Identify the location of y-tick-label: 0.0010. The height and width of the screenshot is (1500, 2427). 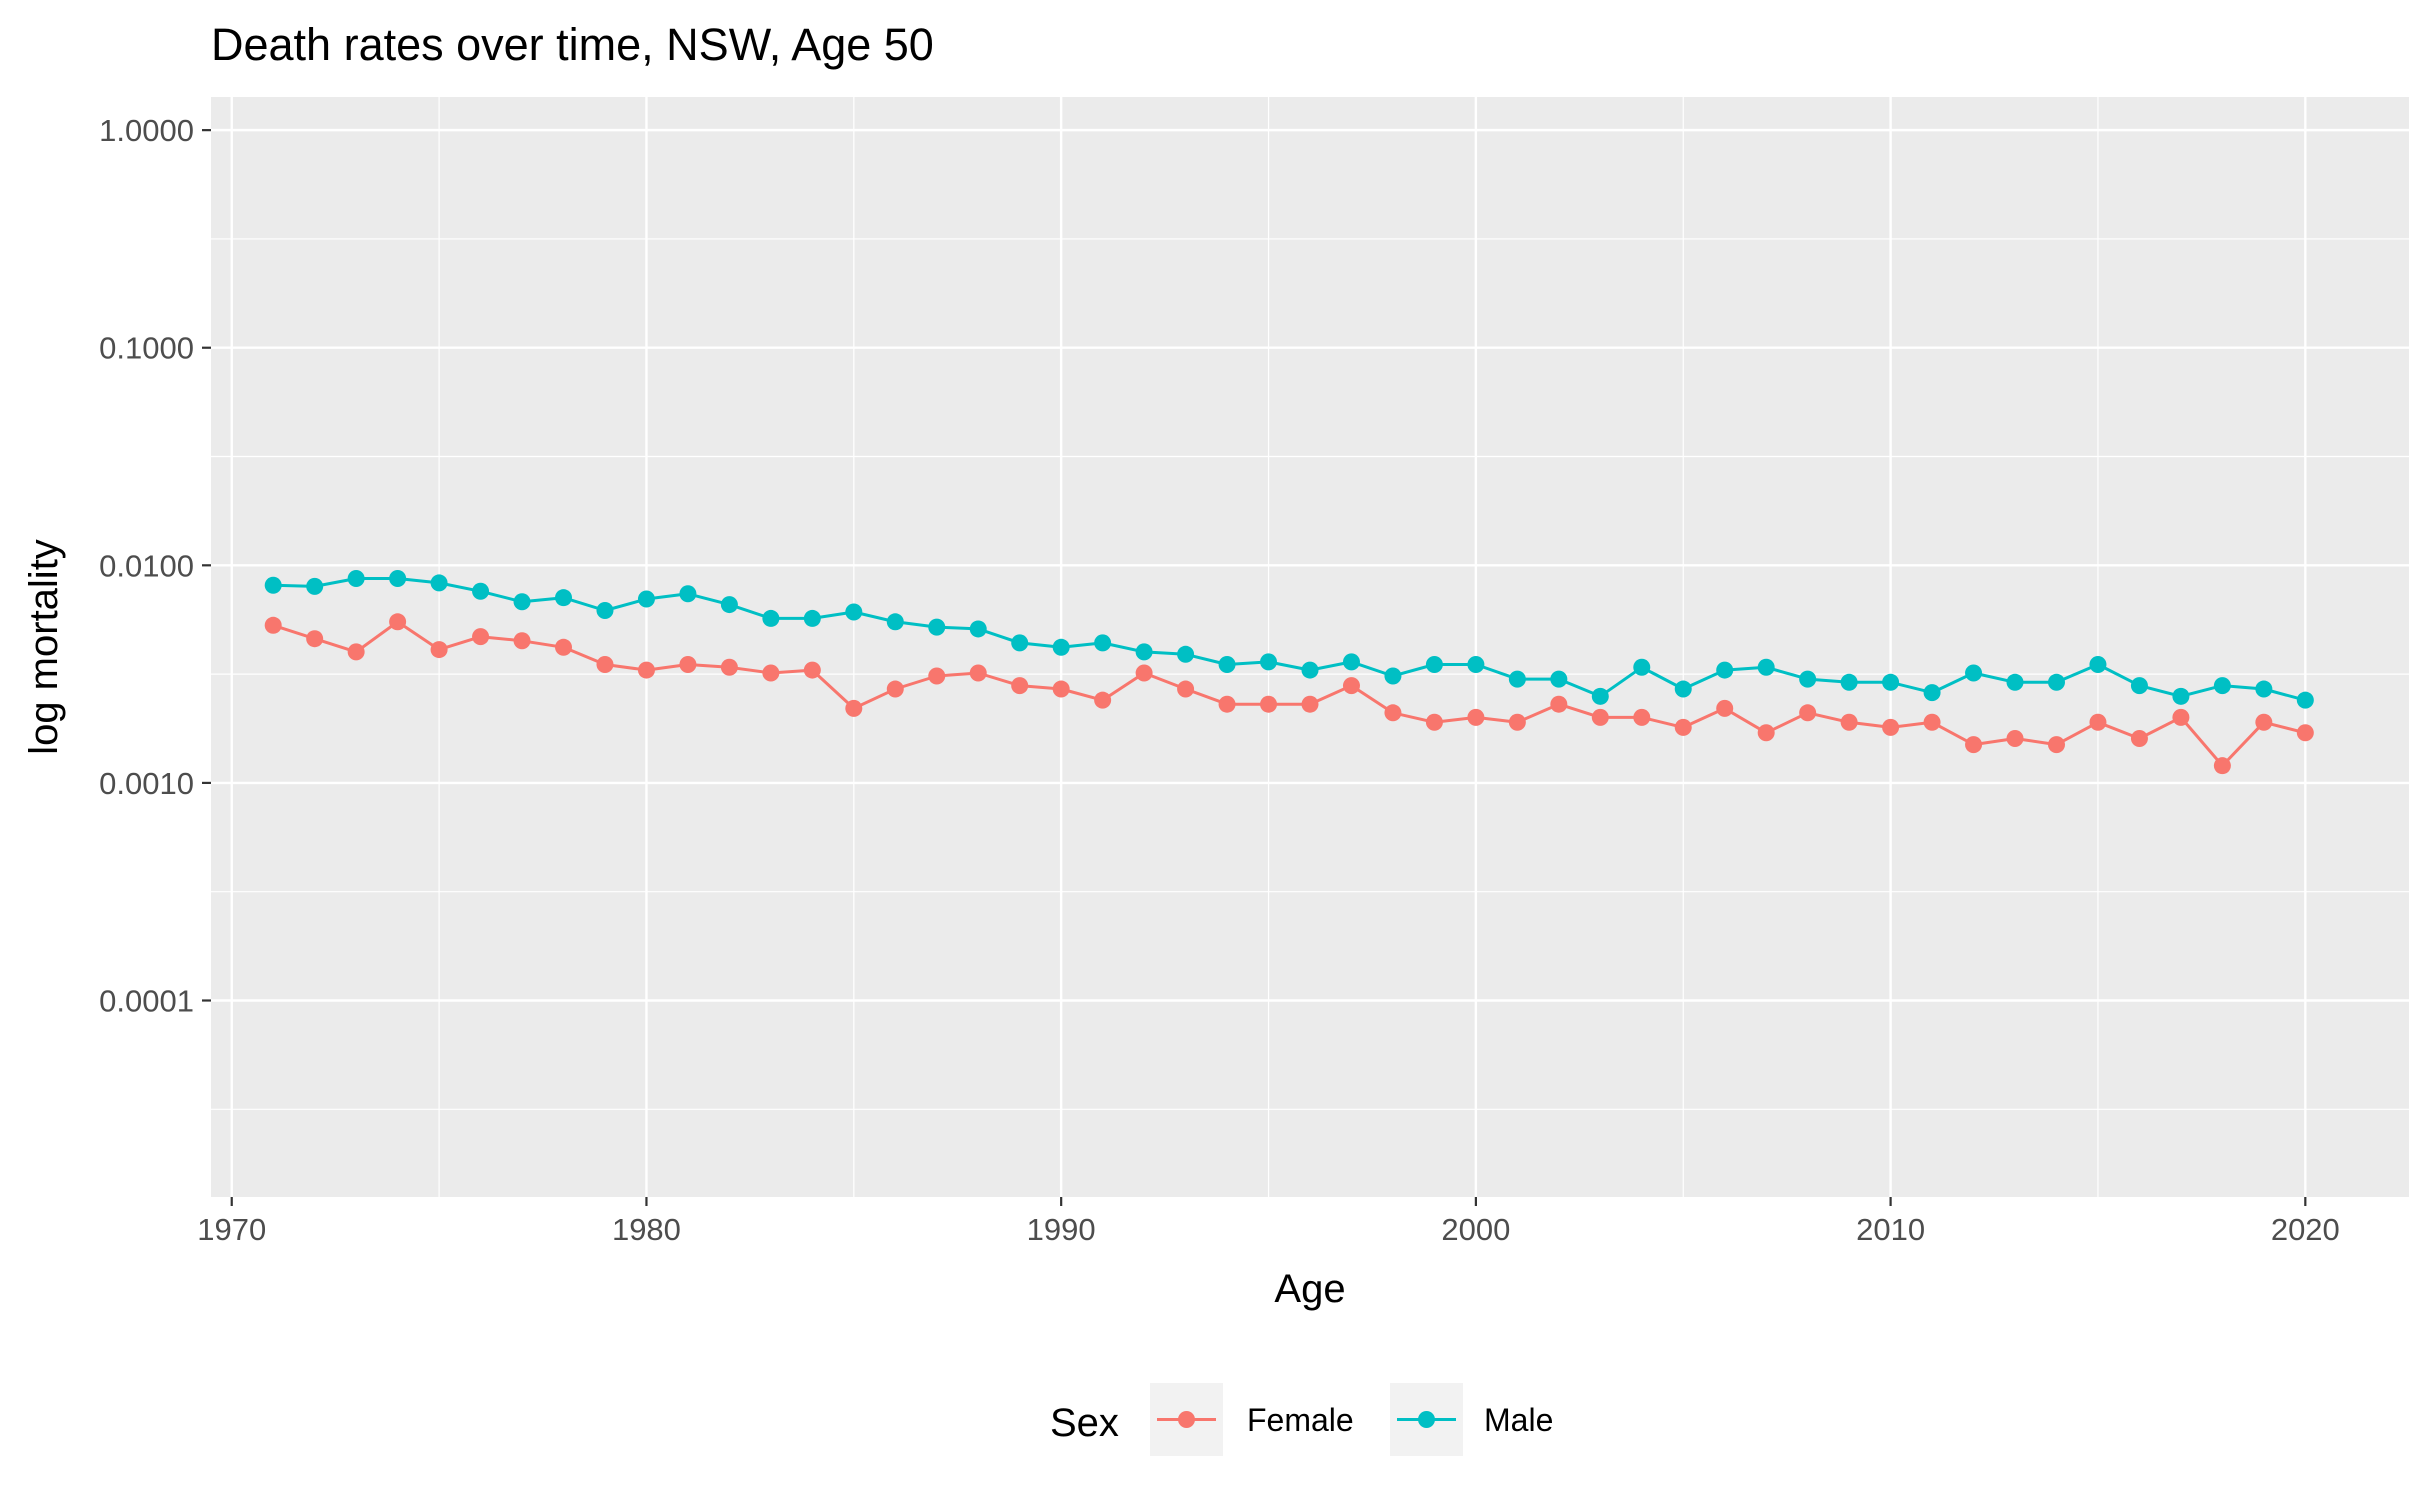
(146, 783).